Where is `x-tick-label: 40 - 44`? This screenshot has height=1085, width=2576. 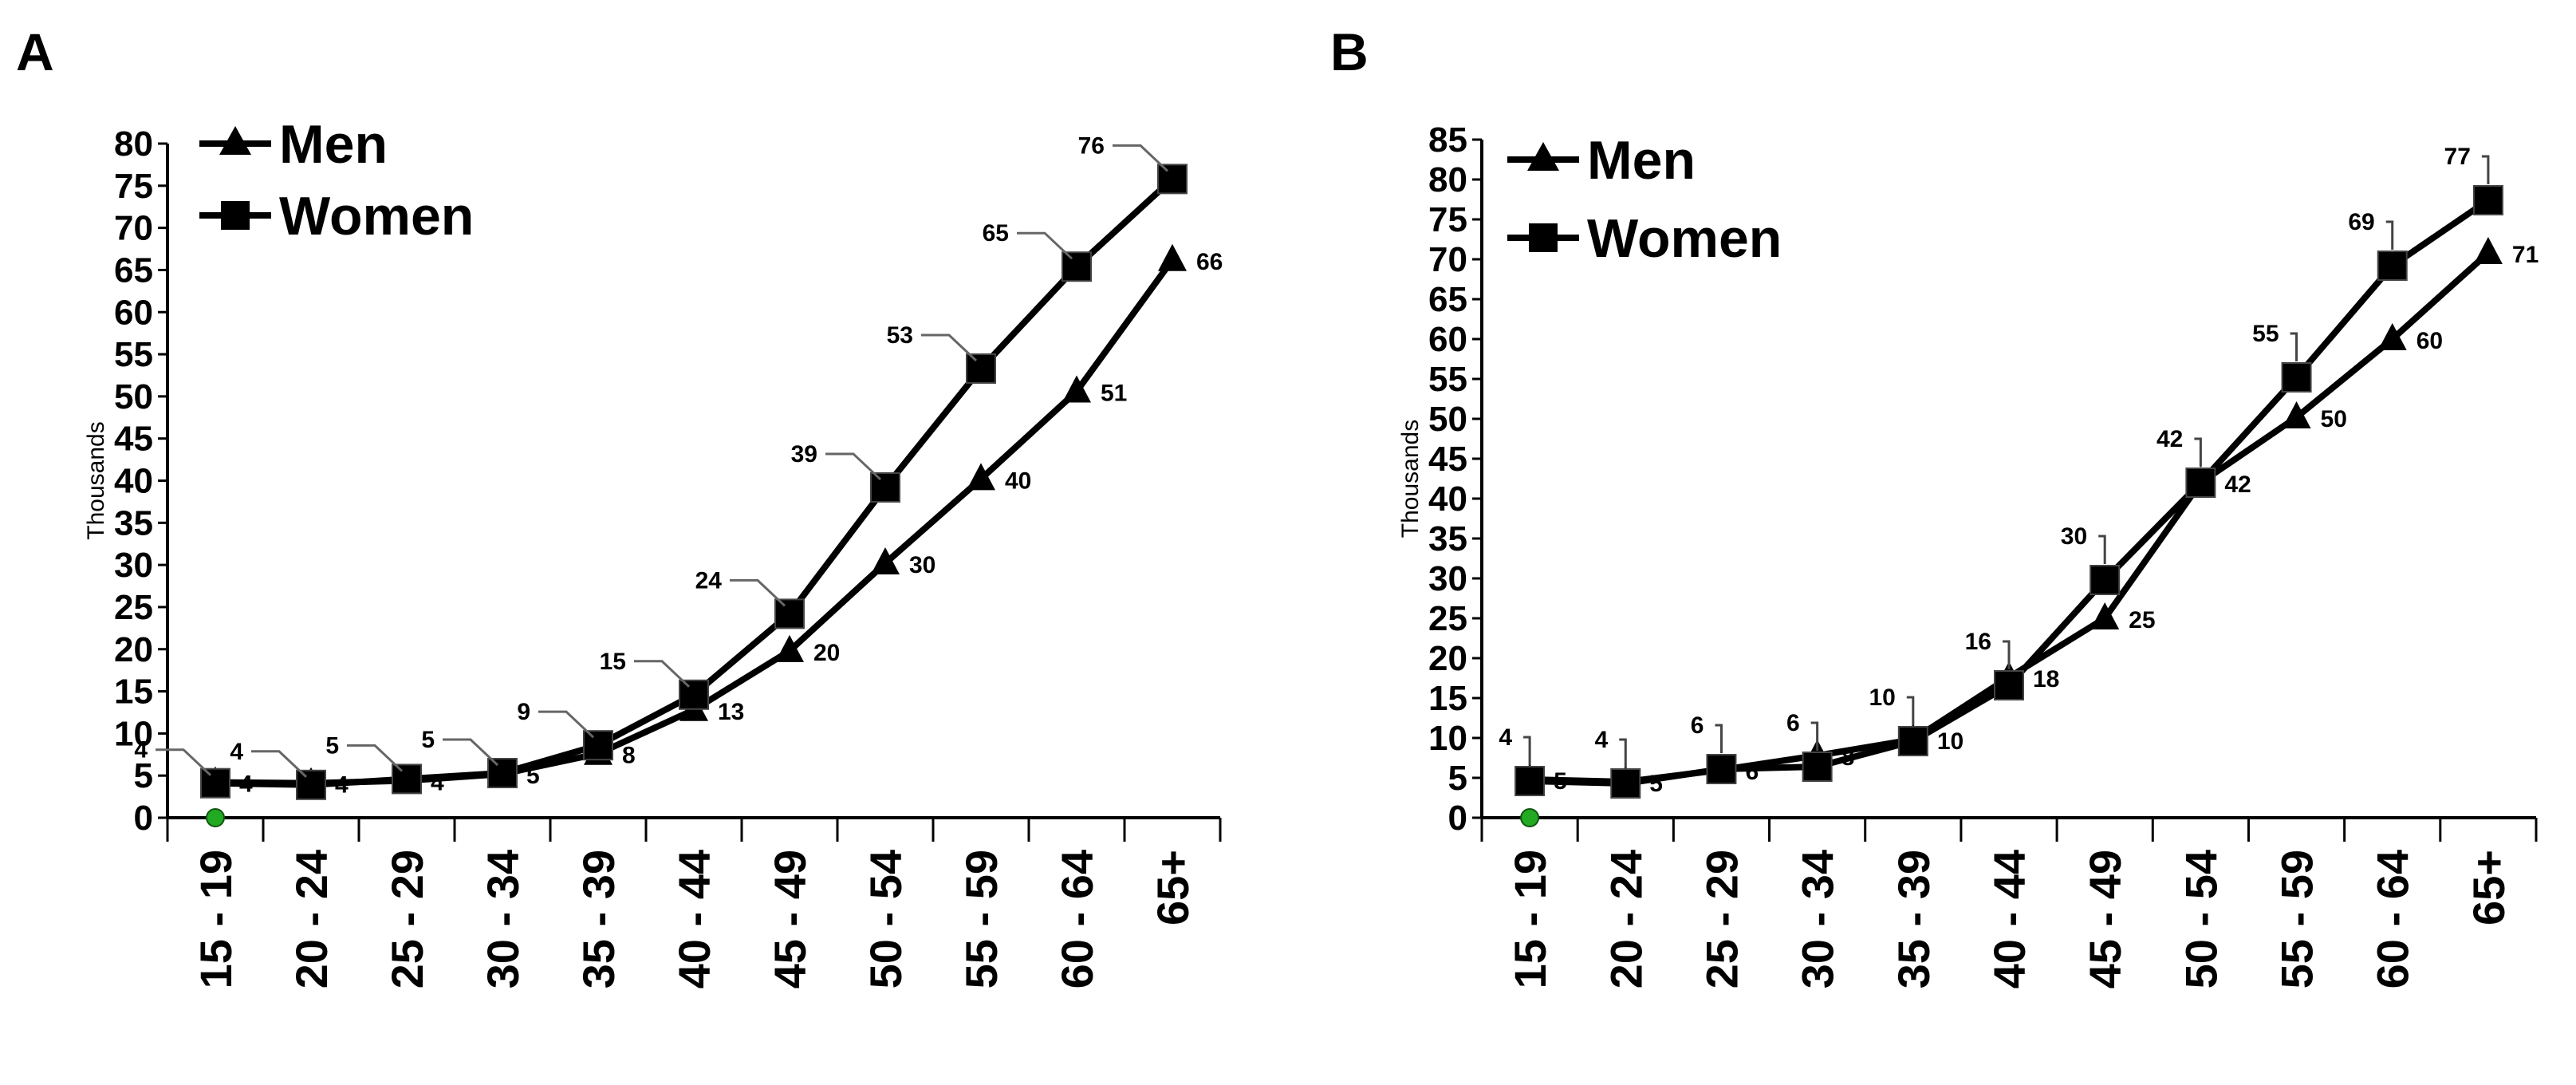
x-tick-label: 40 - 44 is located at coordinates (694, 919).